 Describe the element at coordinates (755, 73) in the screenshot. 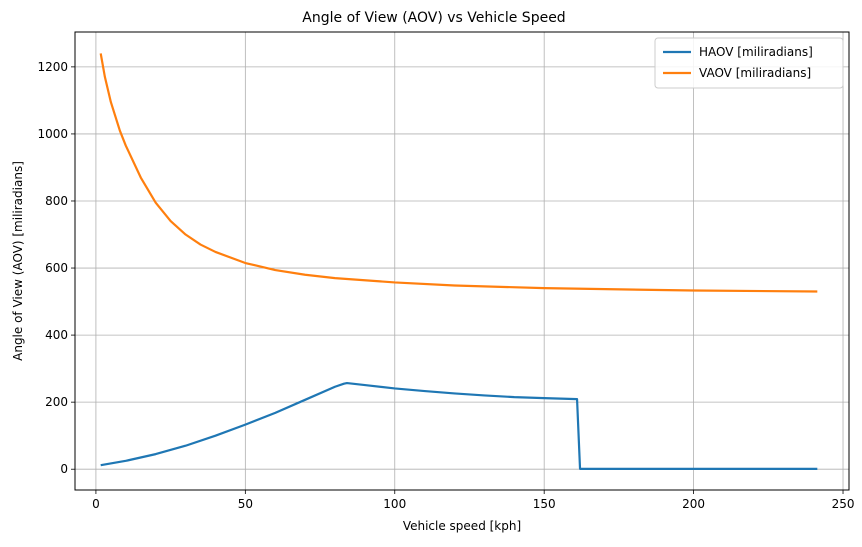

I see `legend-label: VAOV [miliradians]` at that location.